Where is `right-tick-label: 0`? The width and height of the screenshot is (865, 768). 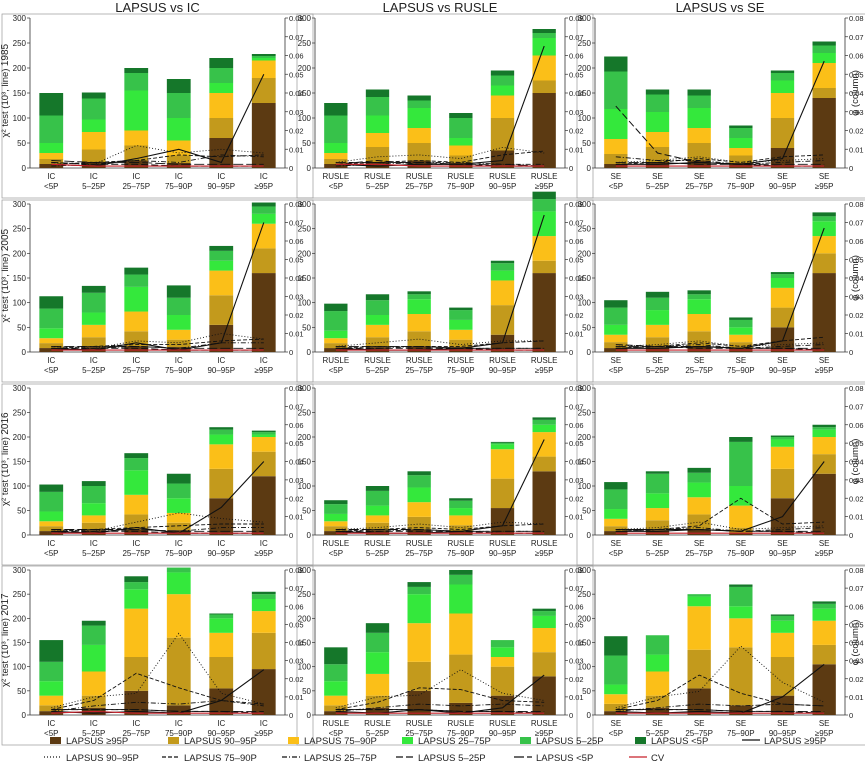 right-tick-label: 0 is located at coordinates (851, 535).